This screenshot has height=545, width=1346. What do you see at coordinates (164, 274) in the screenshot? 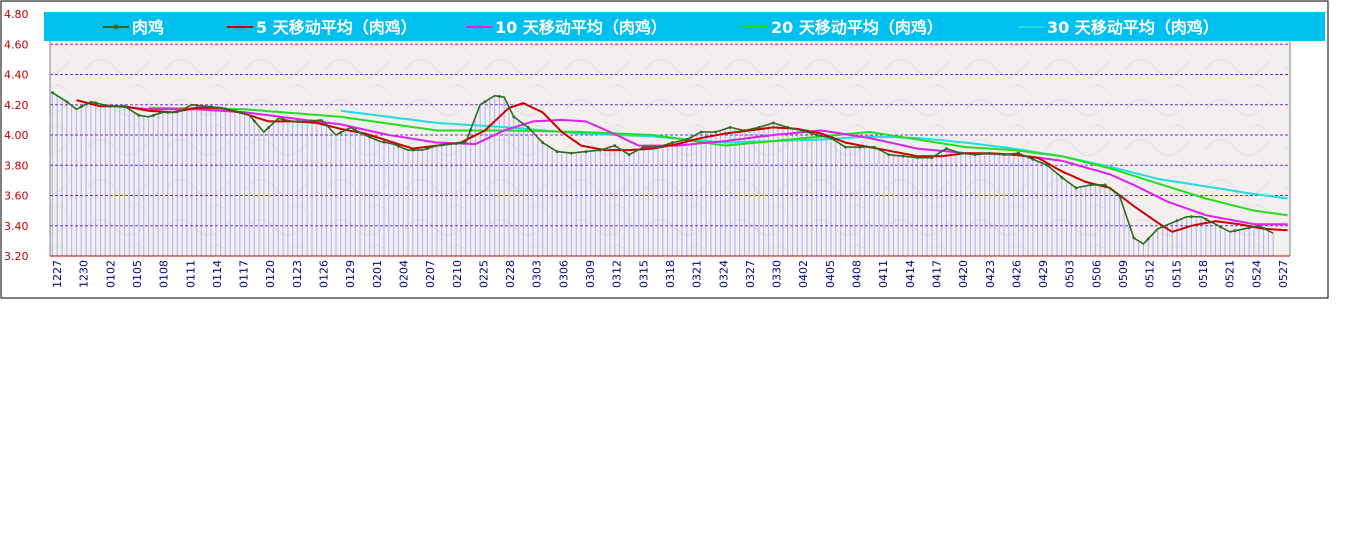
I see `x-tick-label: 0108` at bounding box center [164, 274].